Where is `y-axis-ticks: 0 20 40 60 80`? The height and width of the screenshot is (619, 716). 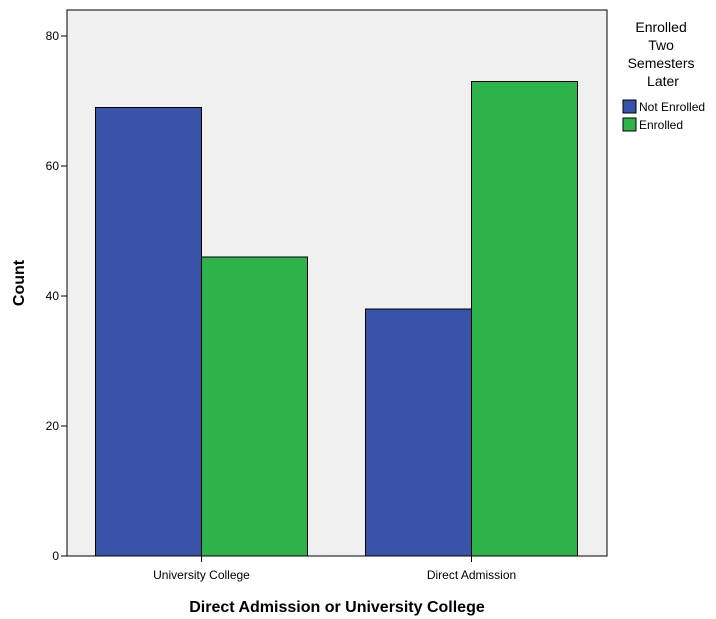
y-axis-ticks: 0 20 40 60 80 is located at coordinates (56, 296).